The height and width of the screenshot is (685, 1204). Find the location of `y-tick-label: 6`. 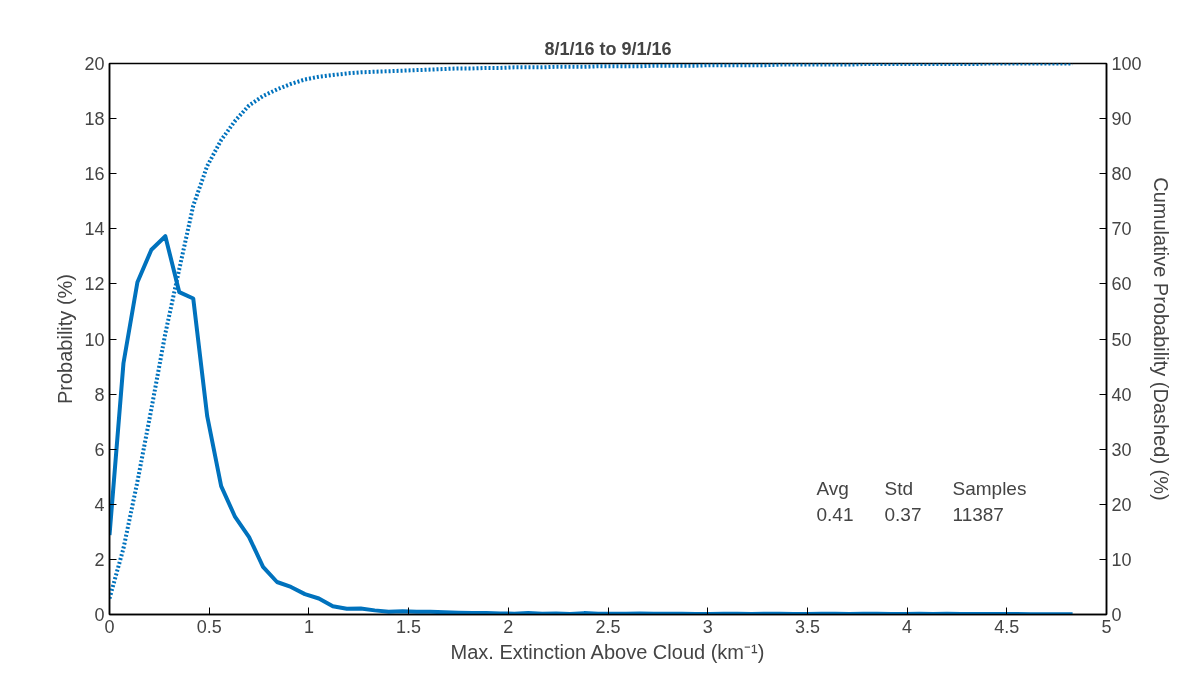

y-tick-label: 6 is located at coordinates (99, 449).